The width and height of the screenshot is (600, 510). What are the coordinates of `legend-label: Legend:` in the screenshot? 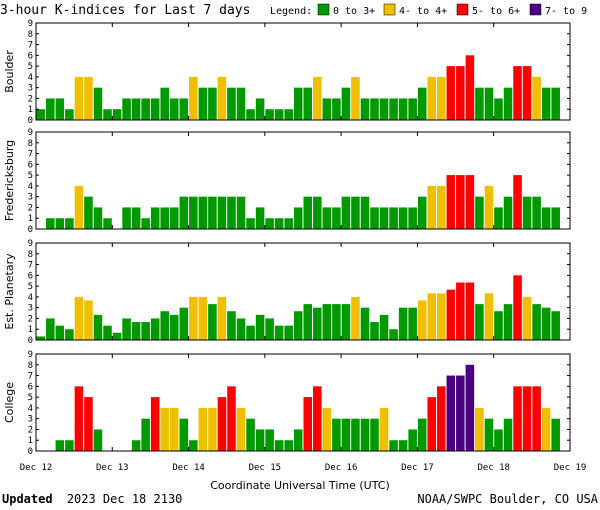 It's located at (291, 11).